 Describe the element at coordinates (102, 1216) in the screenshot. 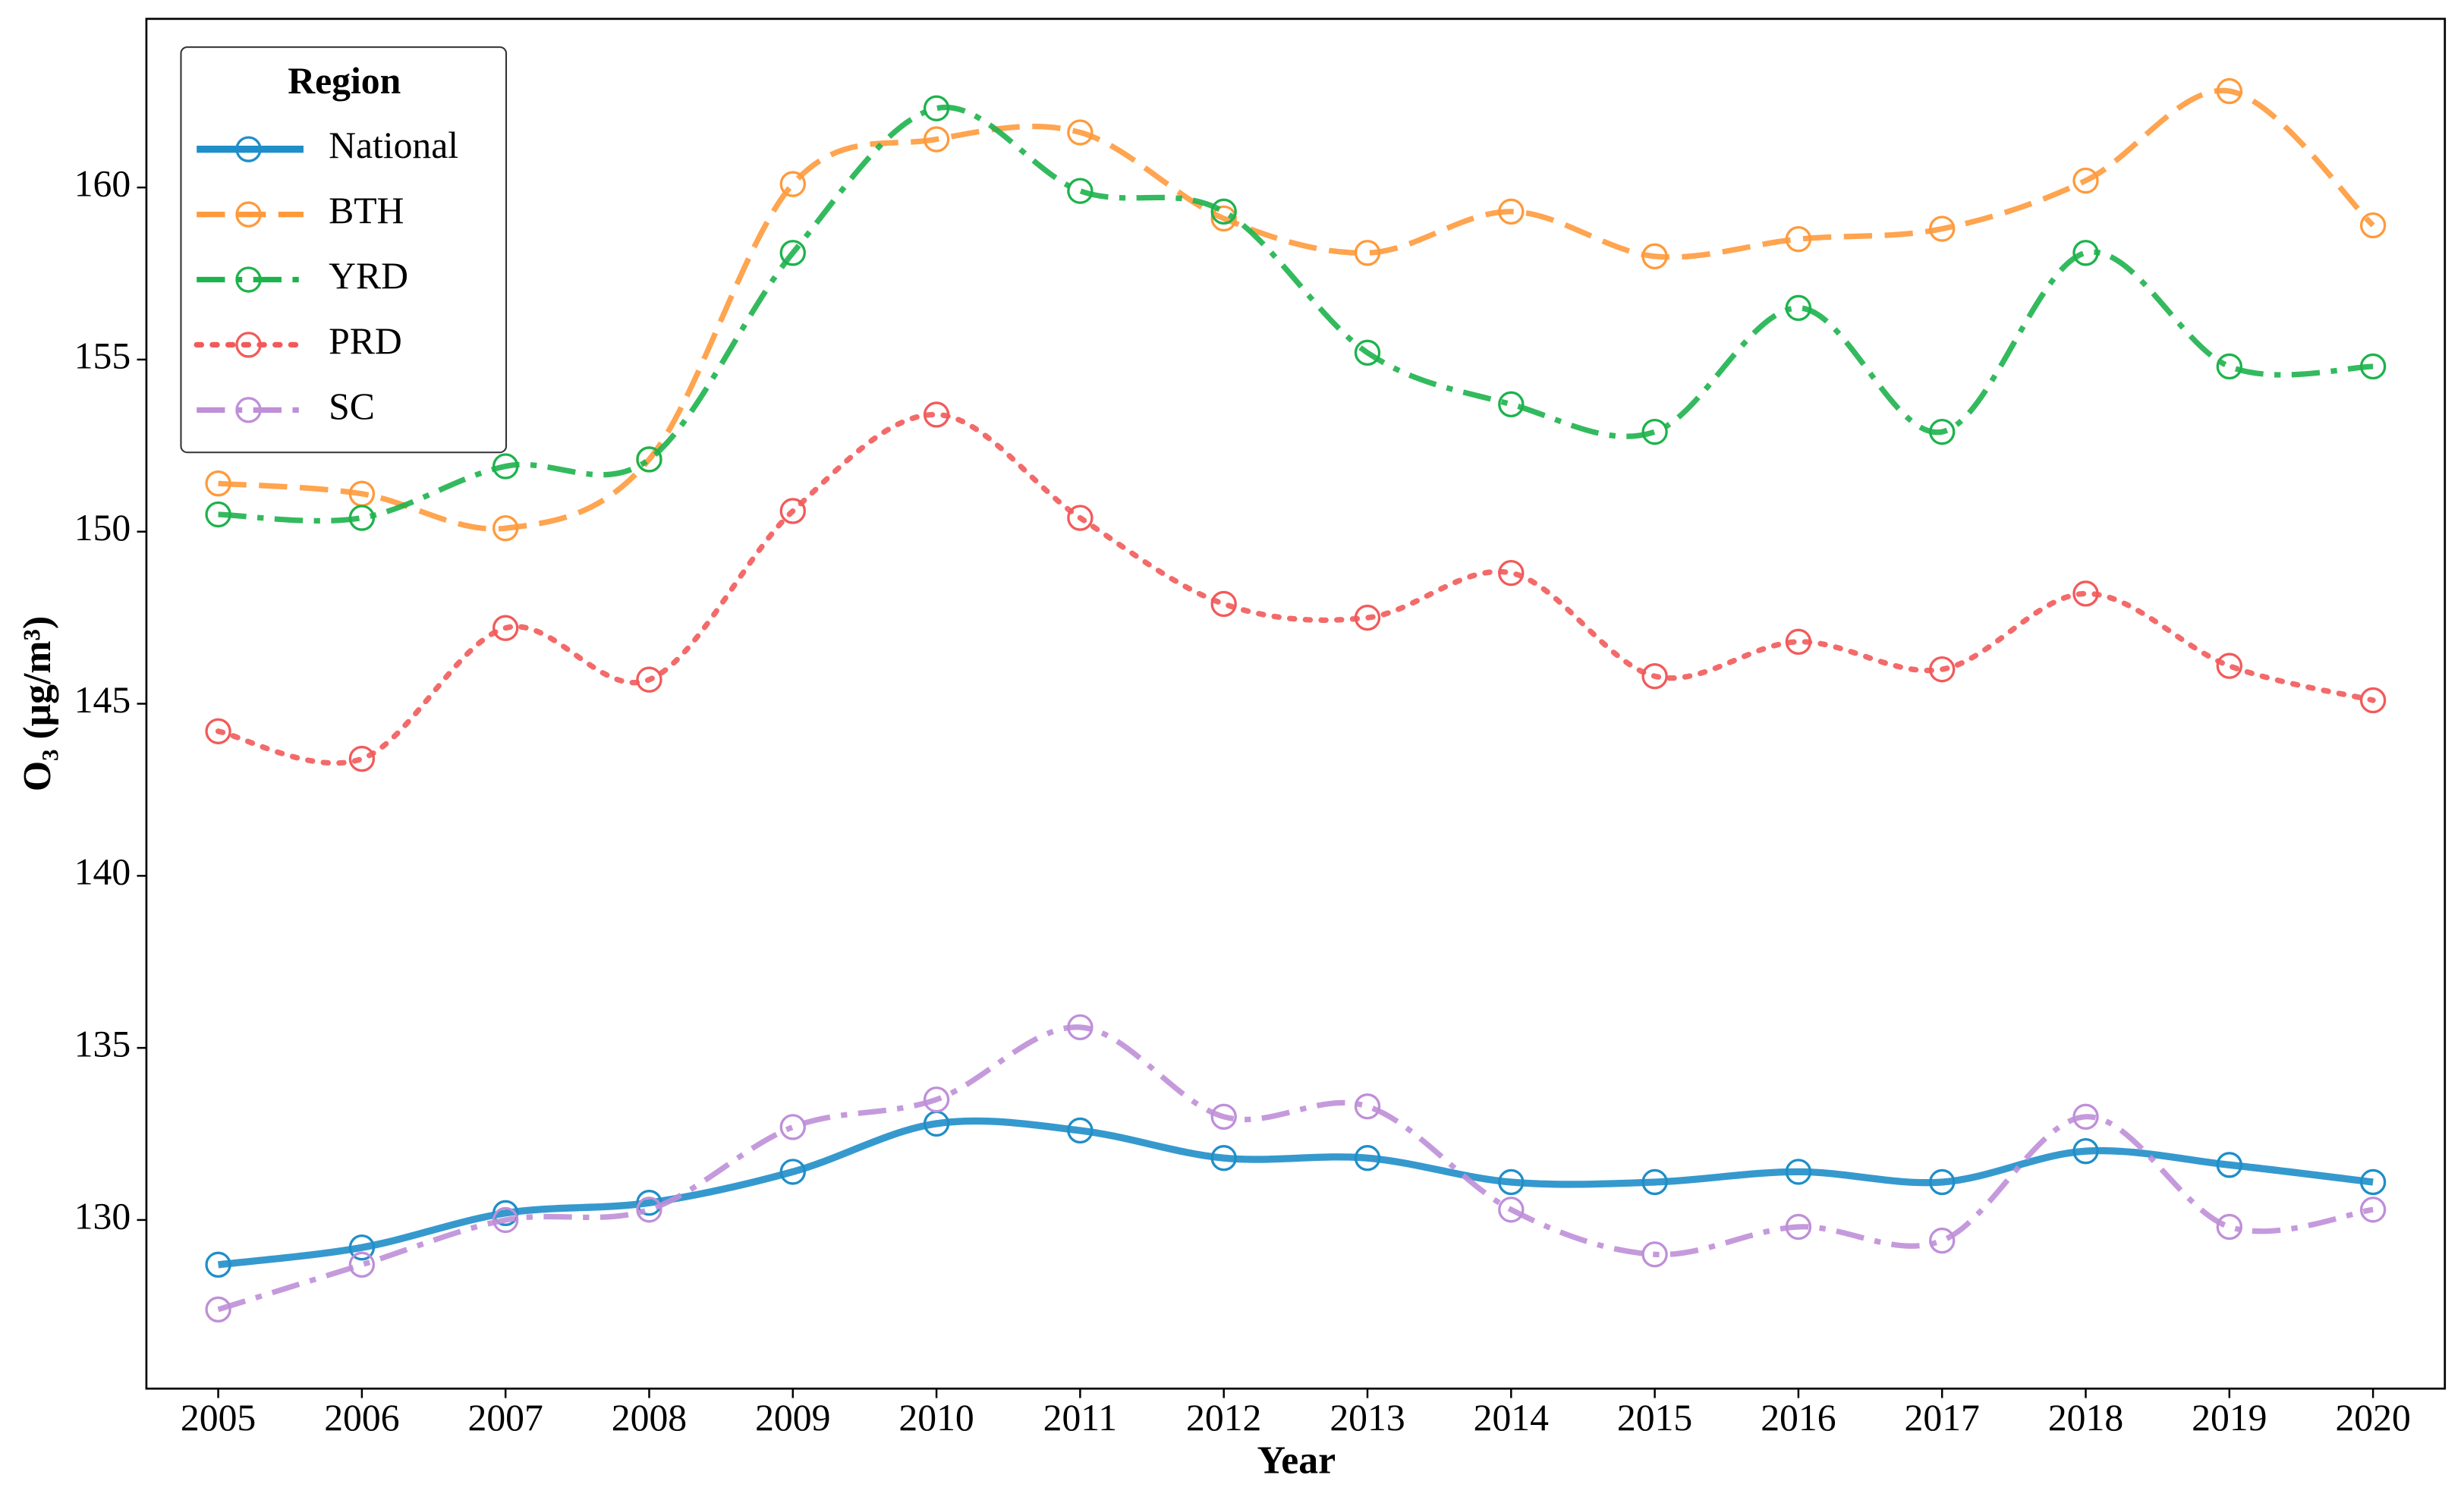

I see `y-tick-label: 130` at that location.